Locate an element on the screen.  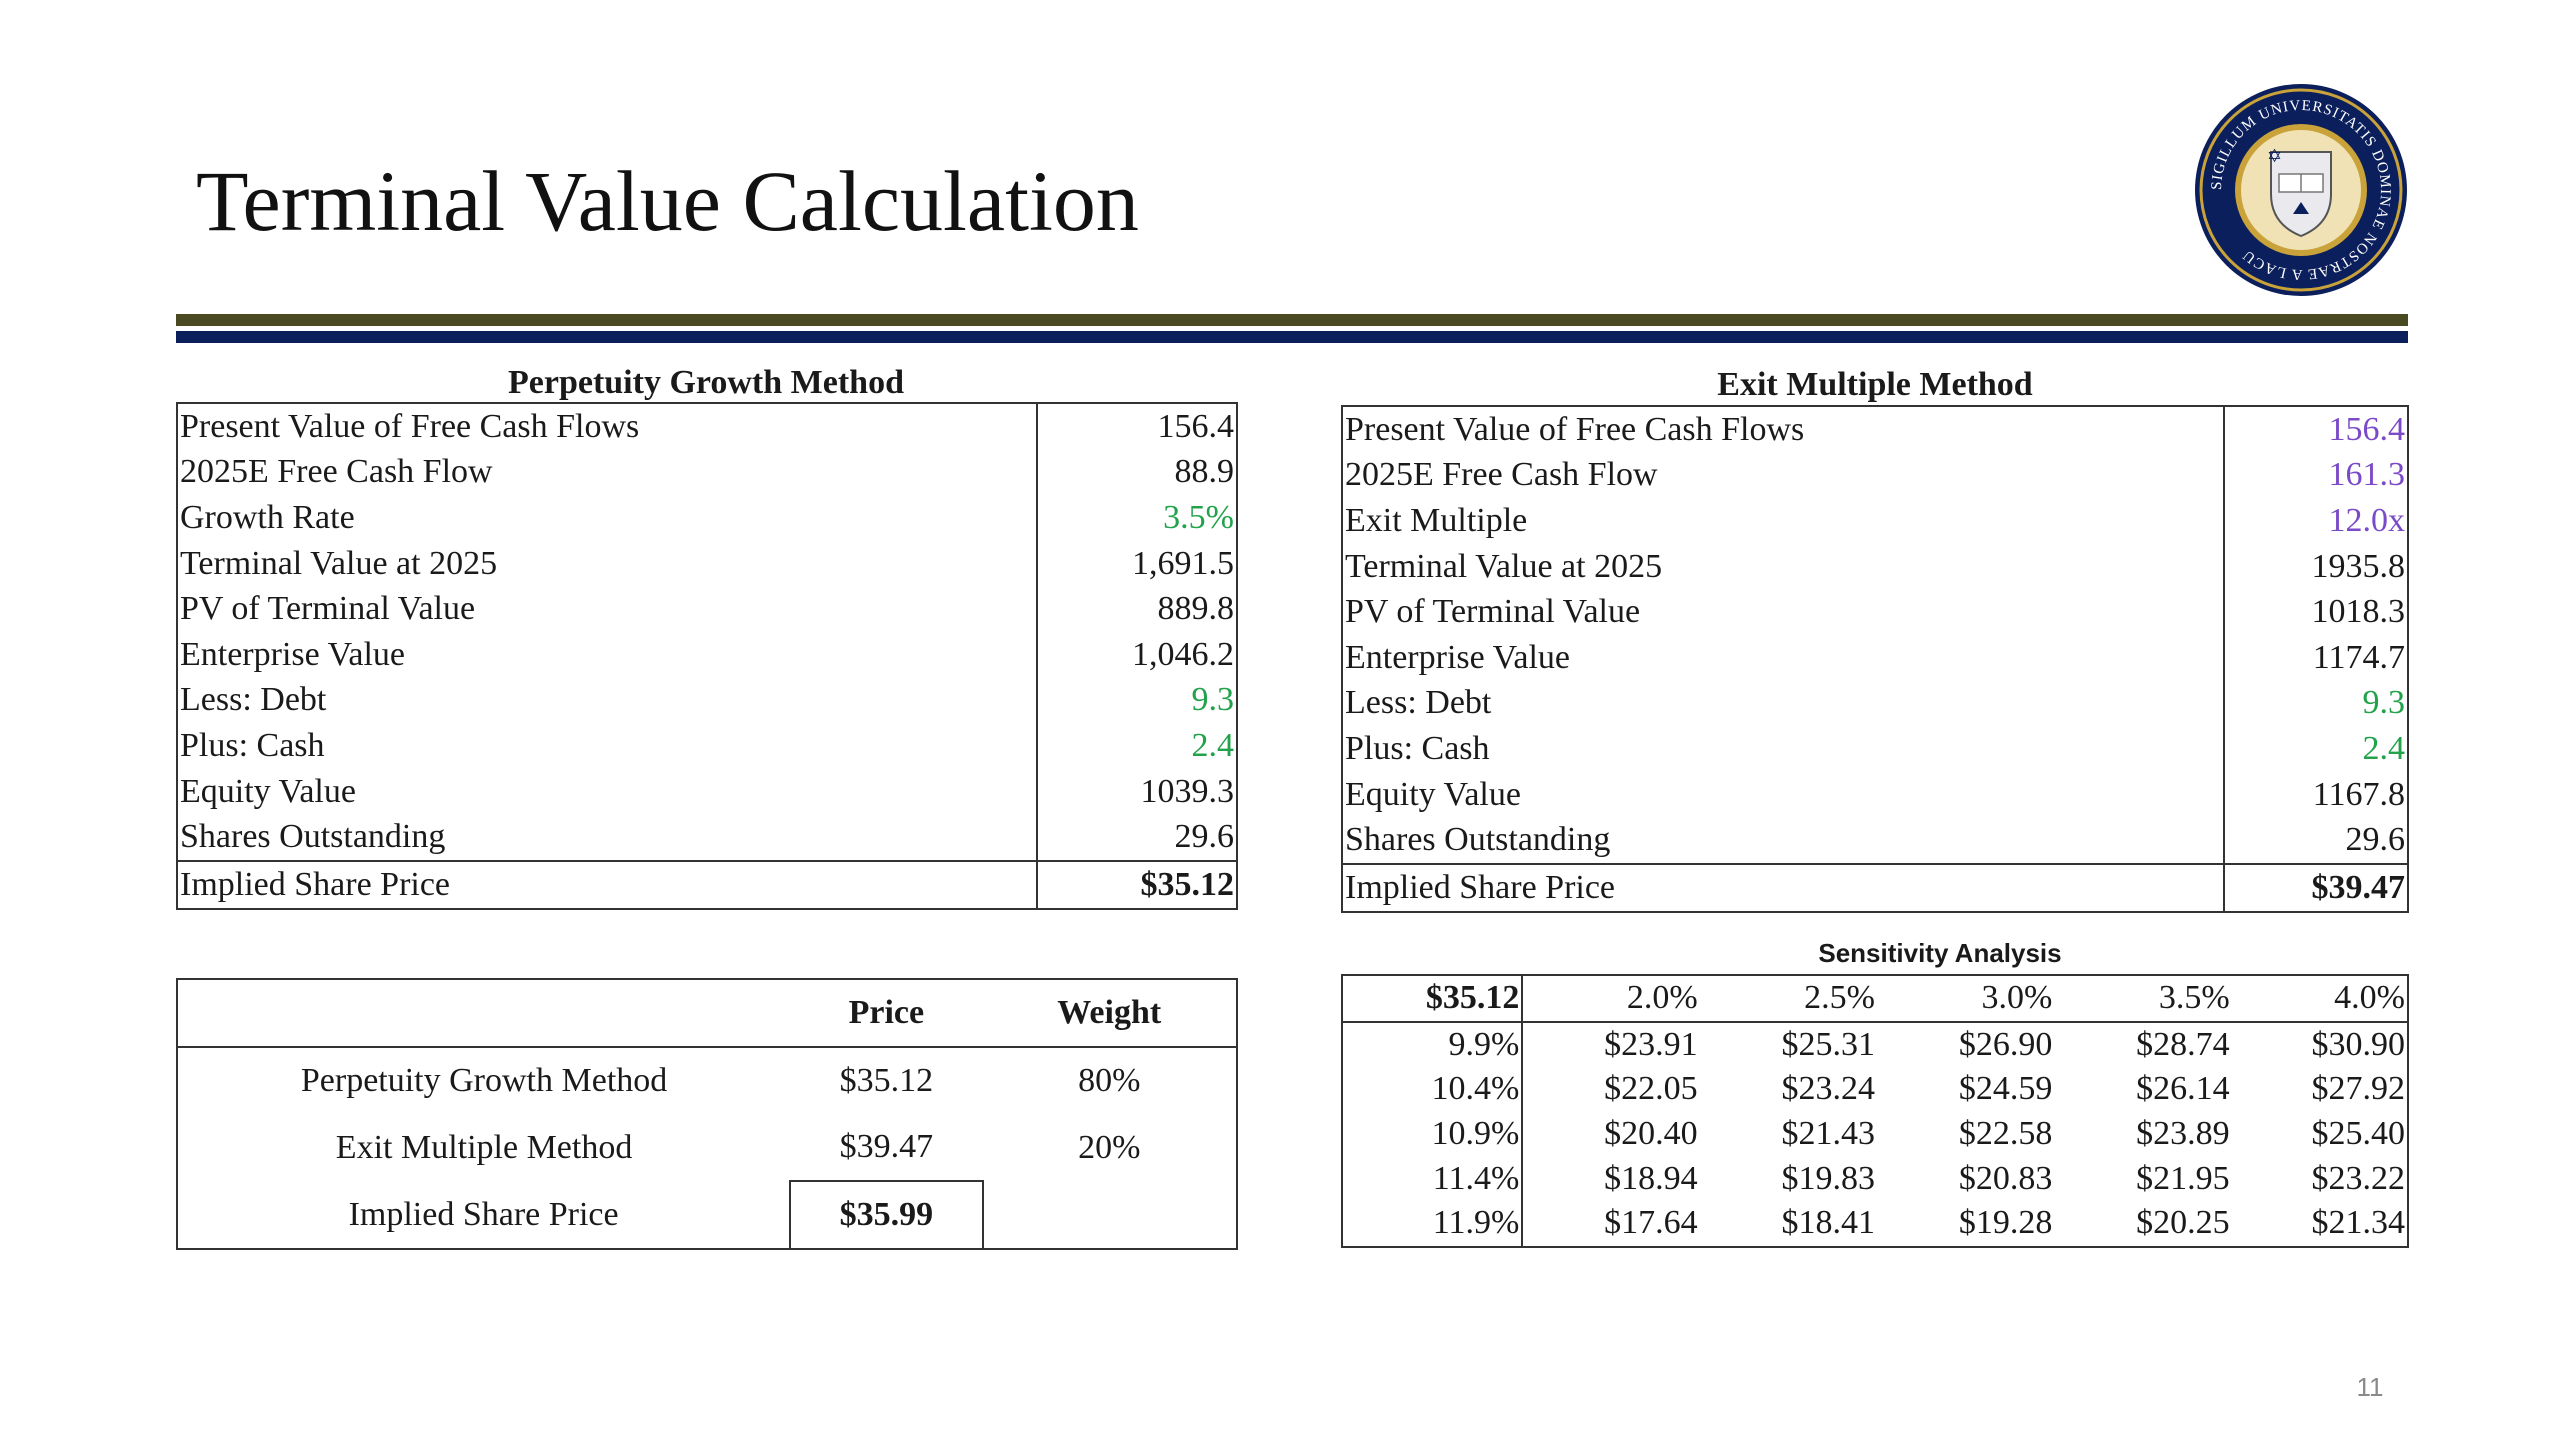
navy-rule is located at coordinates (1292, 337).